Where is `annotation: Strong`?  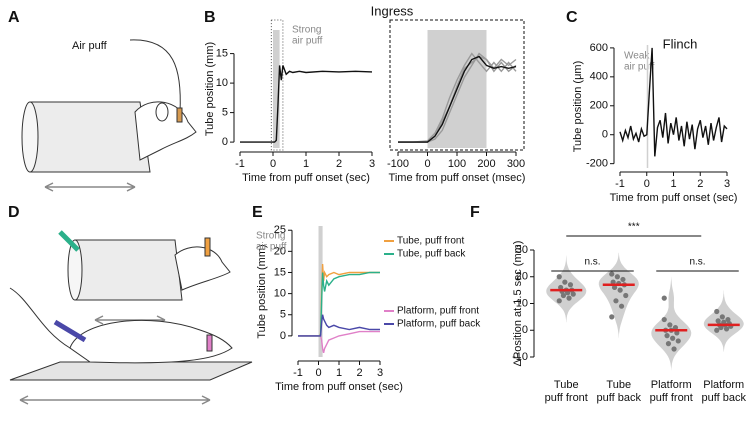
annotation: Strong is located at coordinates (306, 30).